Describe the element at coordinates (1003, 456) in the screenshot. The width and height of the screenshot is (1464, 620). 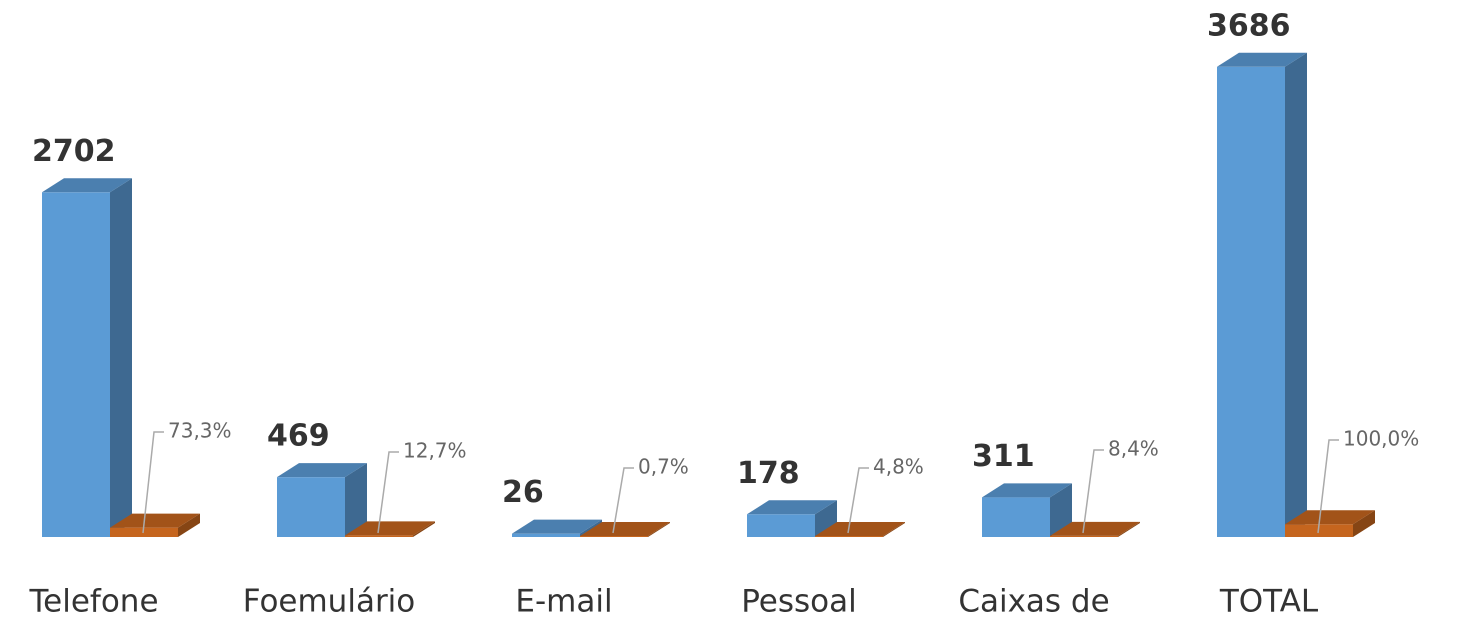
I see `data-label: 311` at that location.